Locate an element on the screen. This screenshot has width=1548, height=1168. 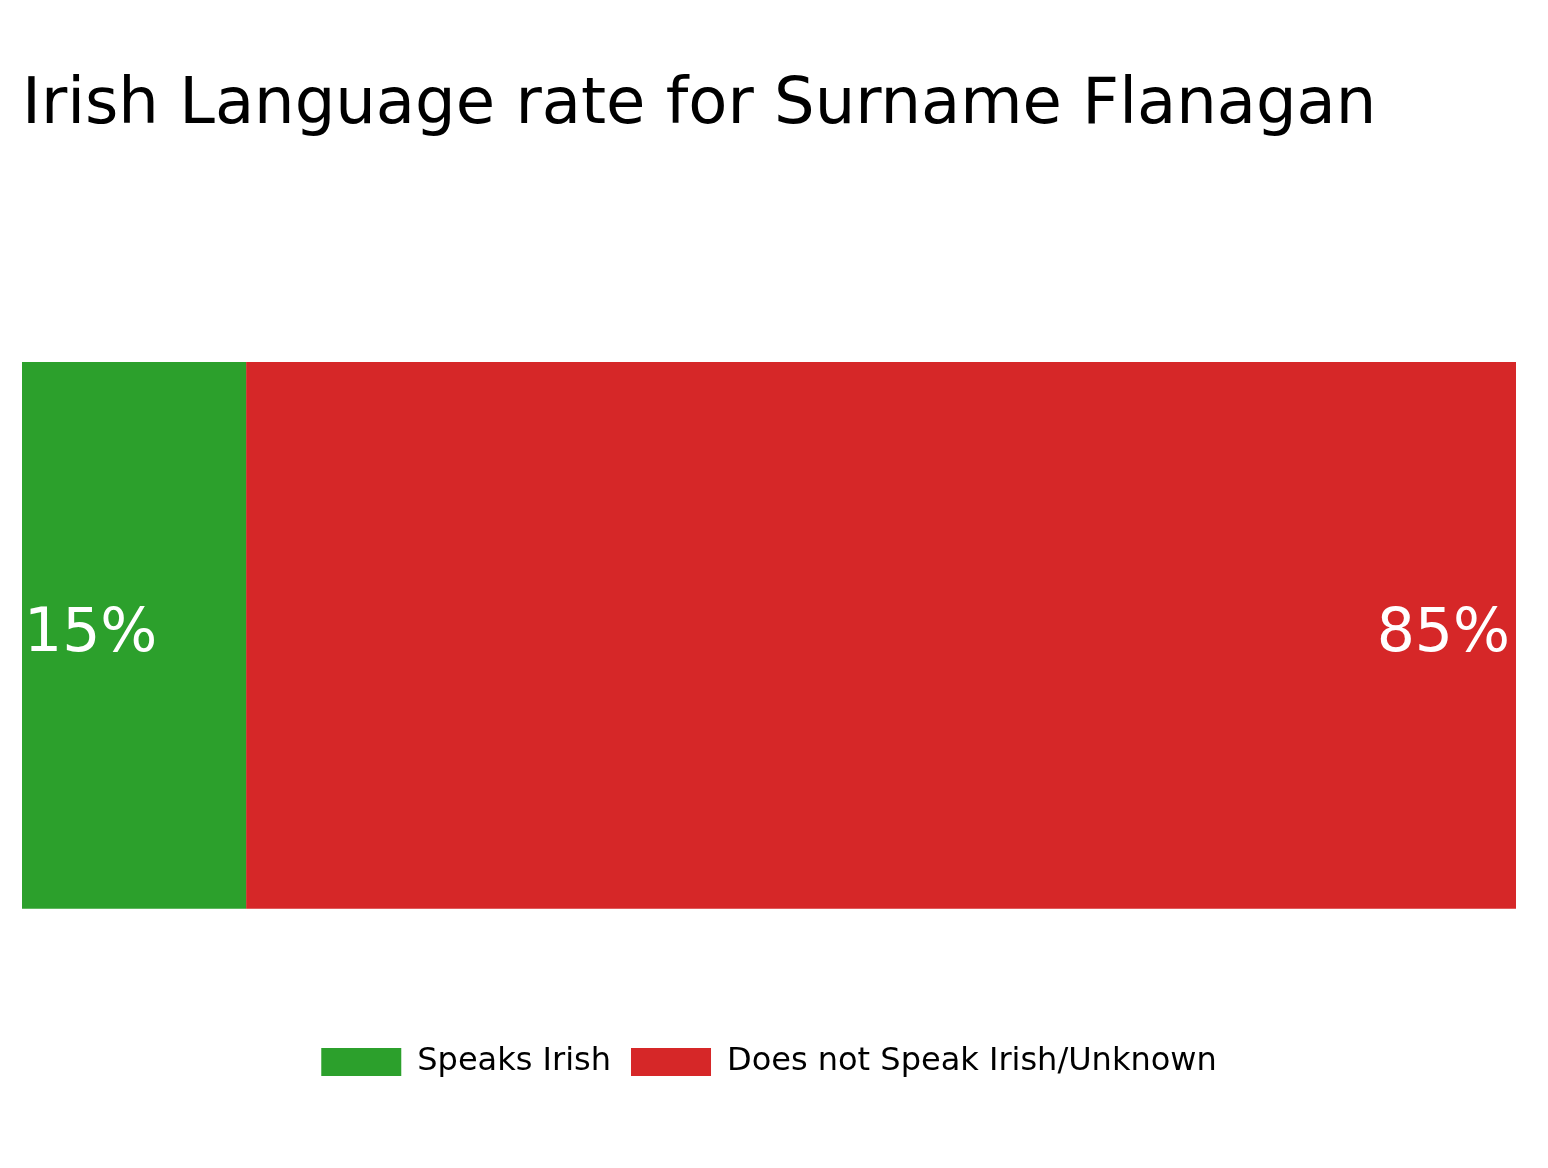
legend-label: Speaks Irish is located at coordinates (514, 1059).